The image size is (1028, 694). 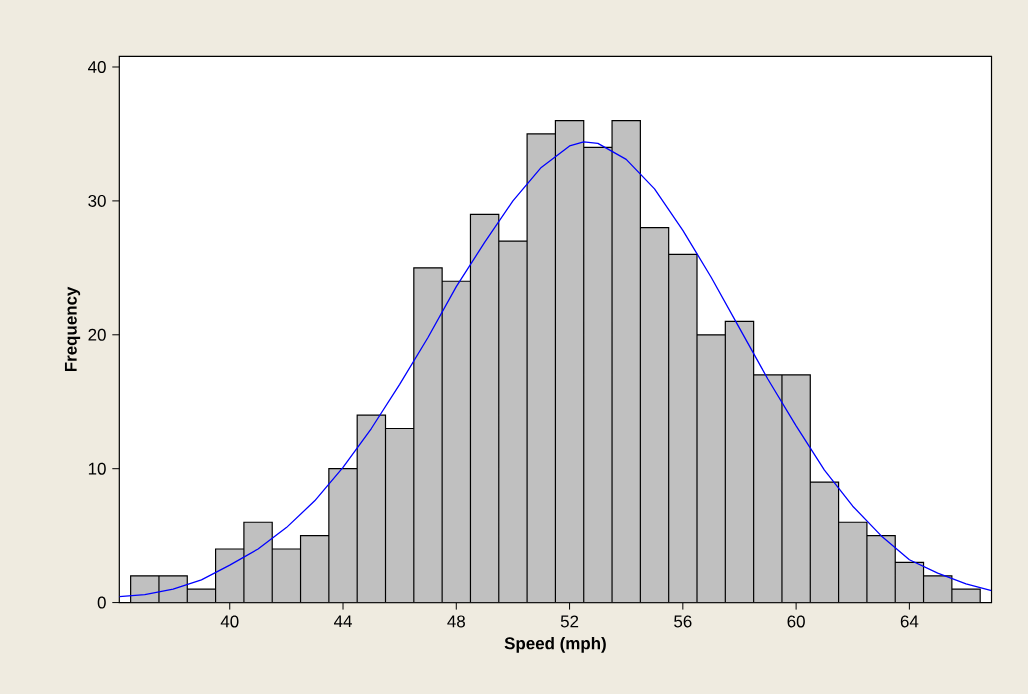 I want to click on x-axis-title: Speed (mph), so click(x=555, y=644).